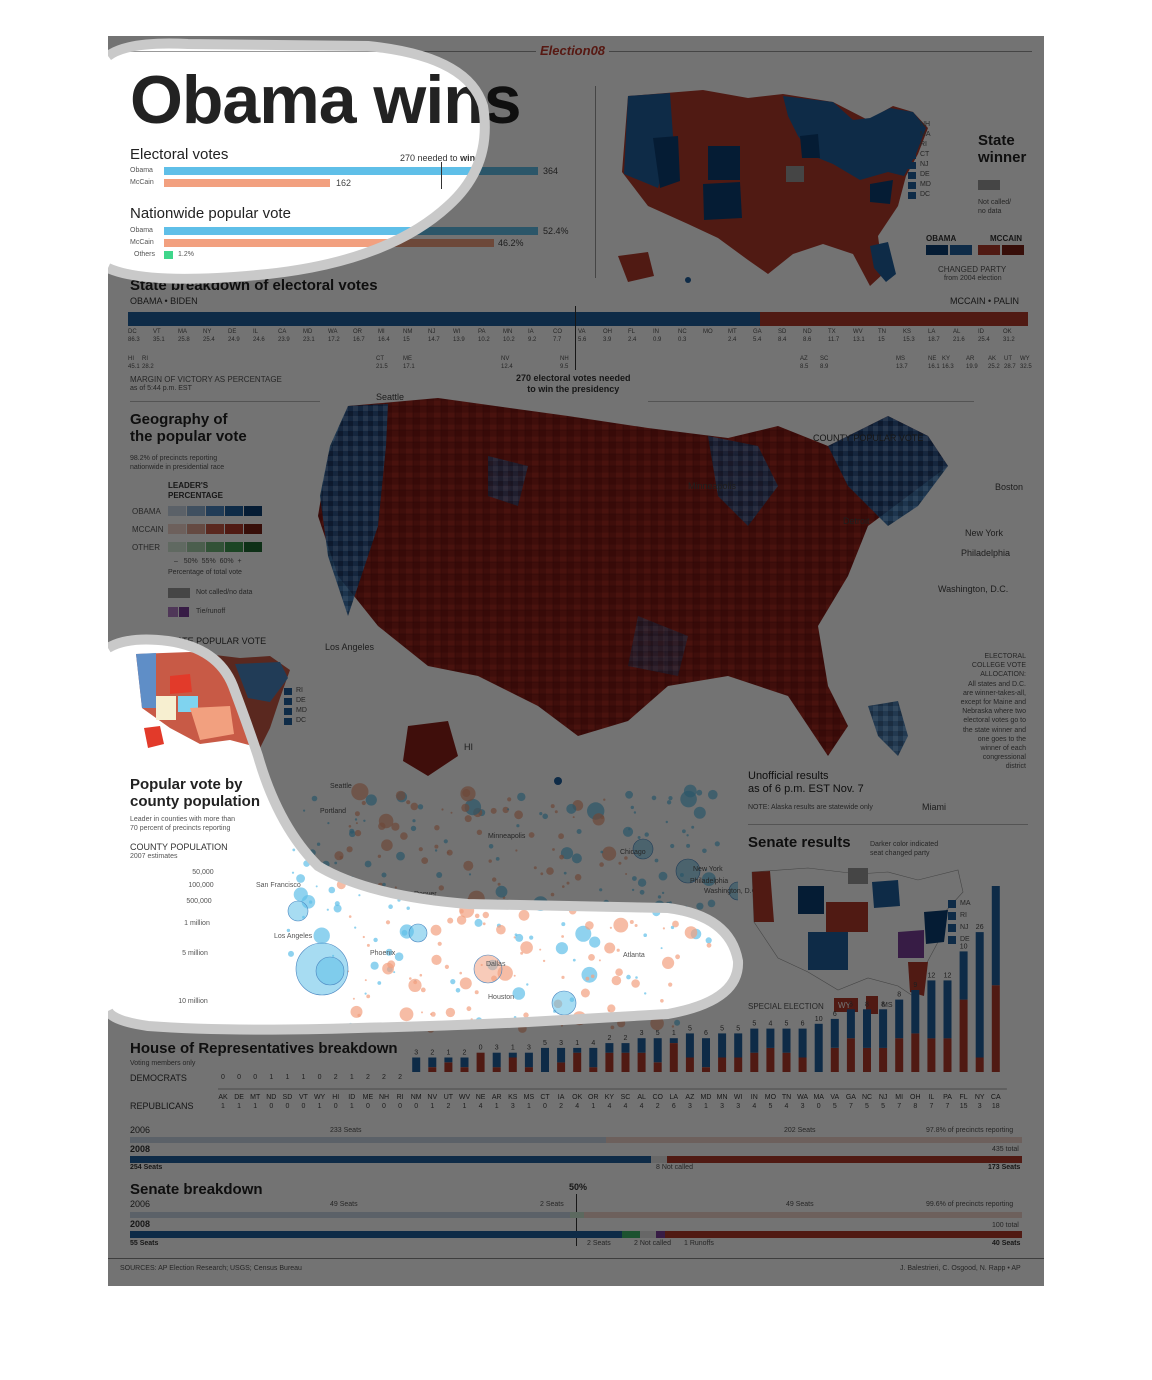 The height and width of the screenshot is (1380, 1152). What do you see at coordinates (164, 301) in the screenshot?
I see `breakdown-left-label: OBAMA • BIDEN` at bounding box center [164, 301].